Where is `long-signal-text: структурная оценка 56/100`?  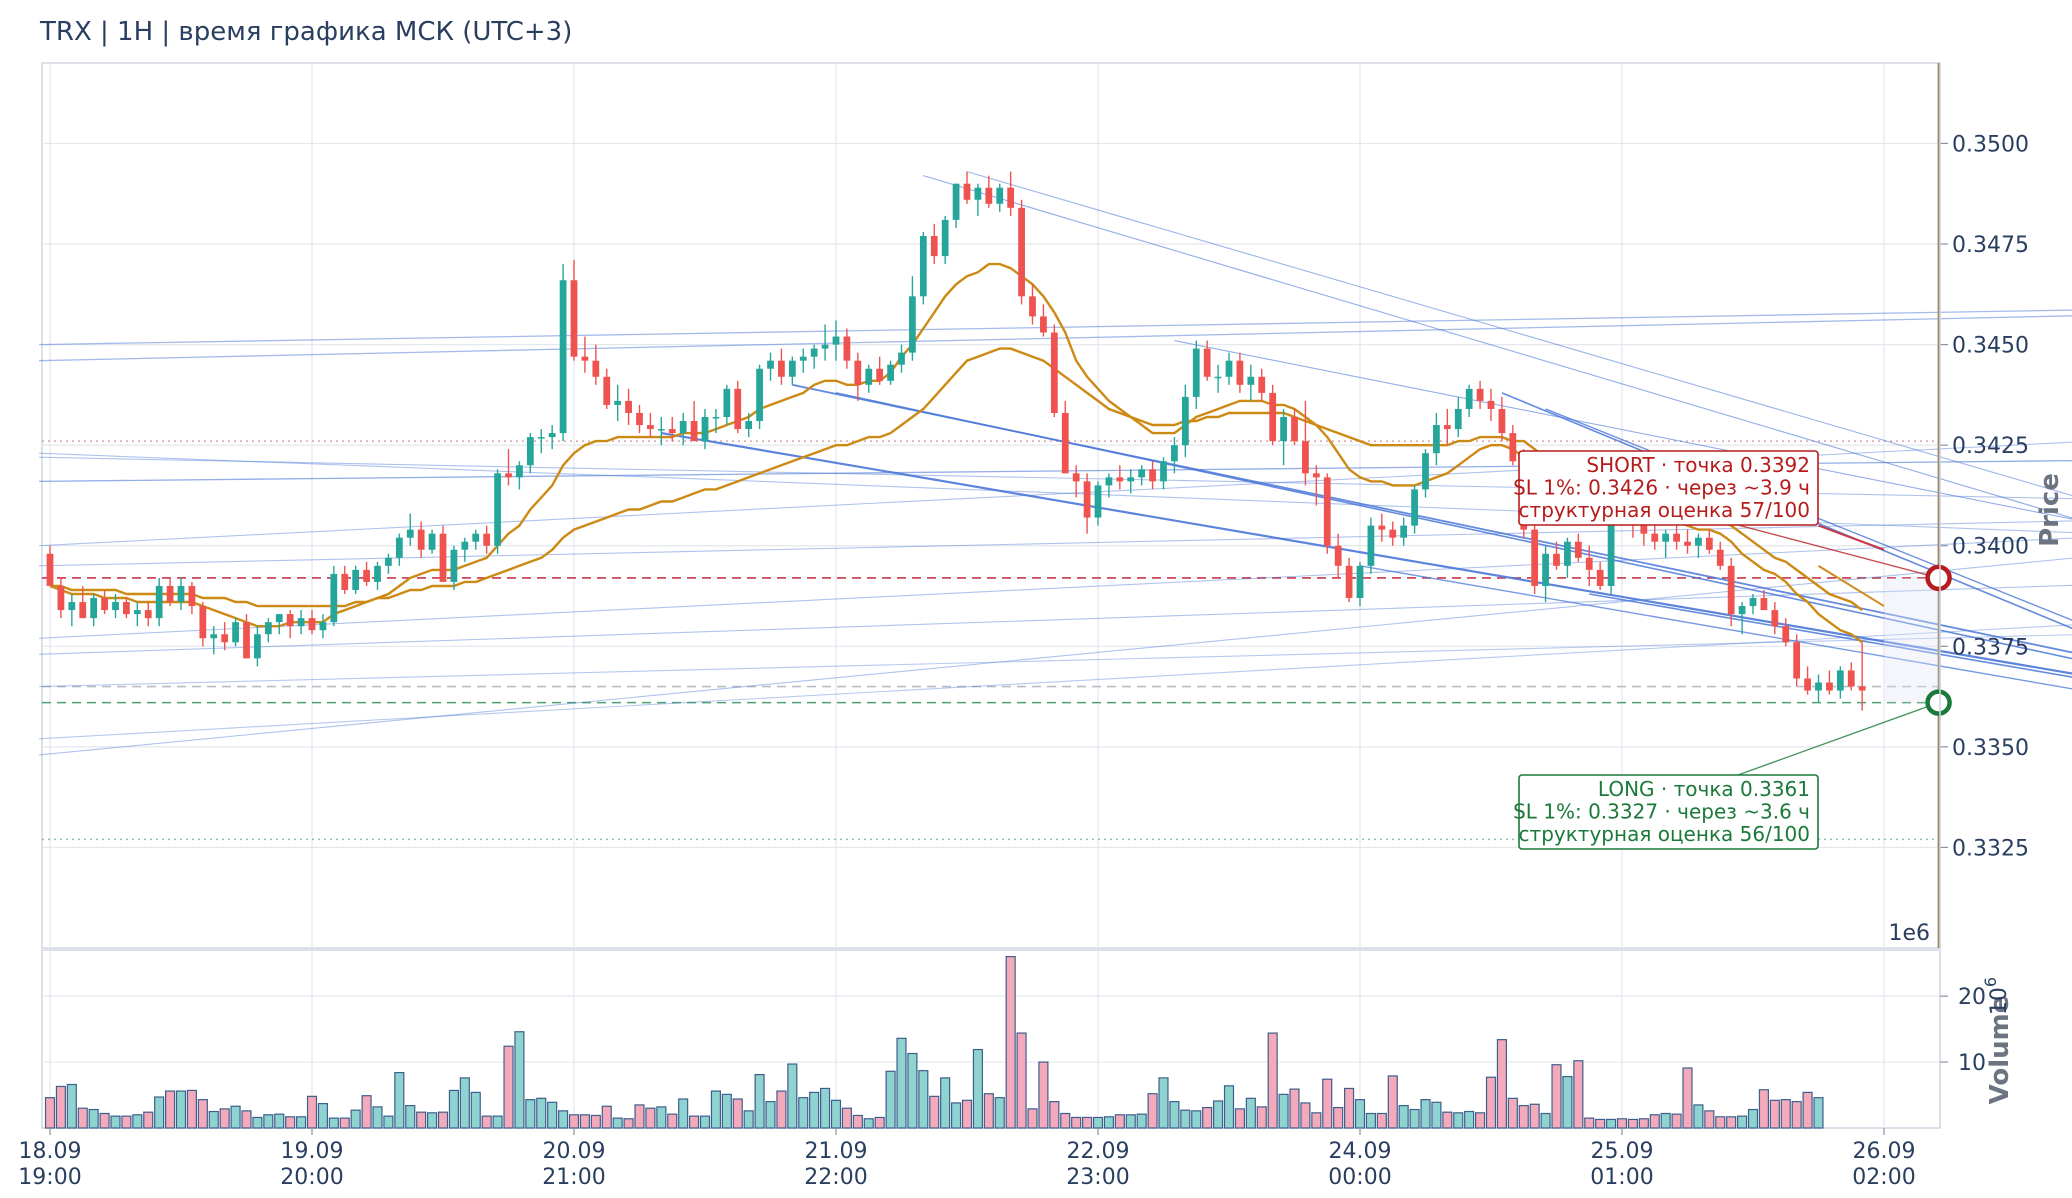 long-signal-text: структурная оценка 56/100 is located at coordinates (1664, 834).